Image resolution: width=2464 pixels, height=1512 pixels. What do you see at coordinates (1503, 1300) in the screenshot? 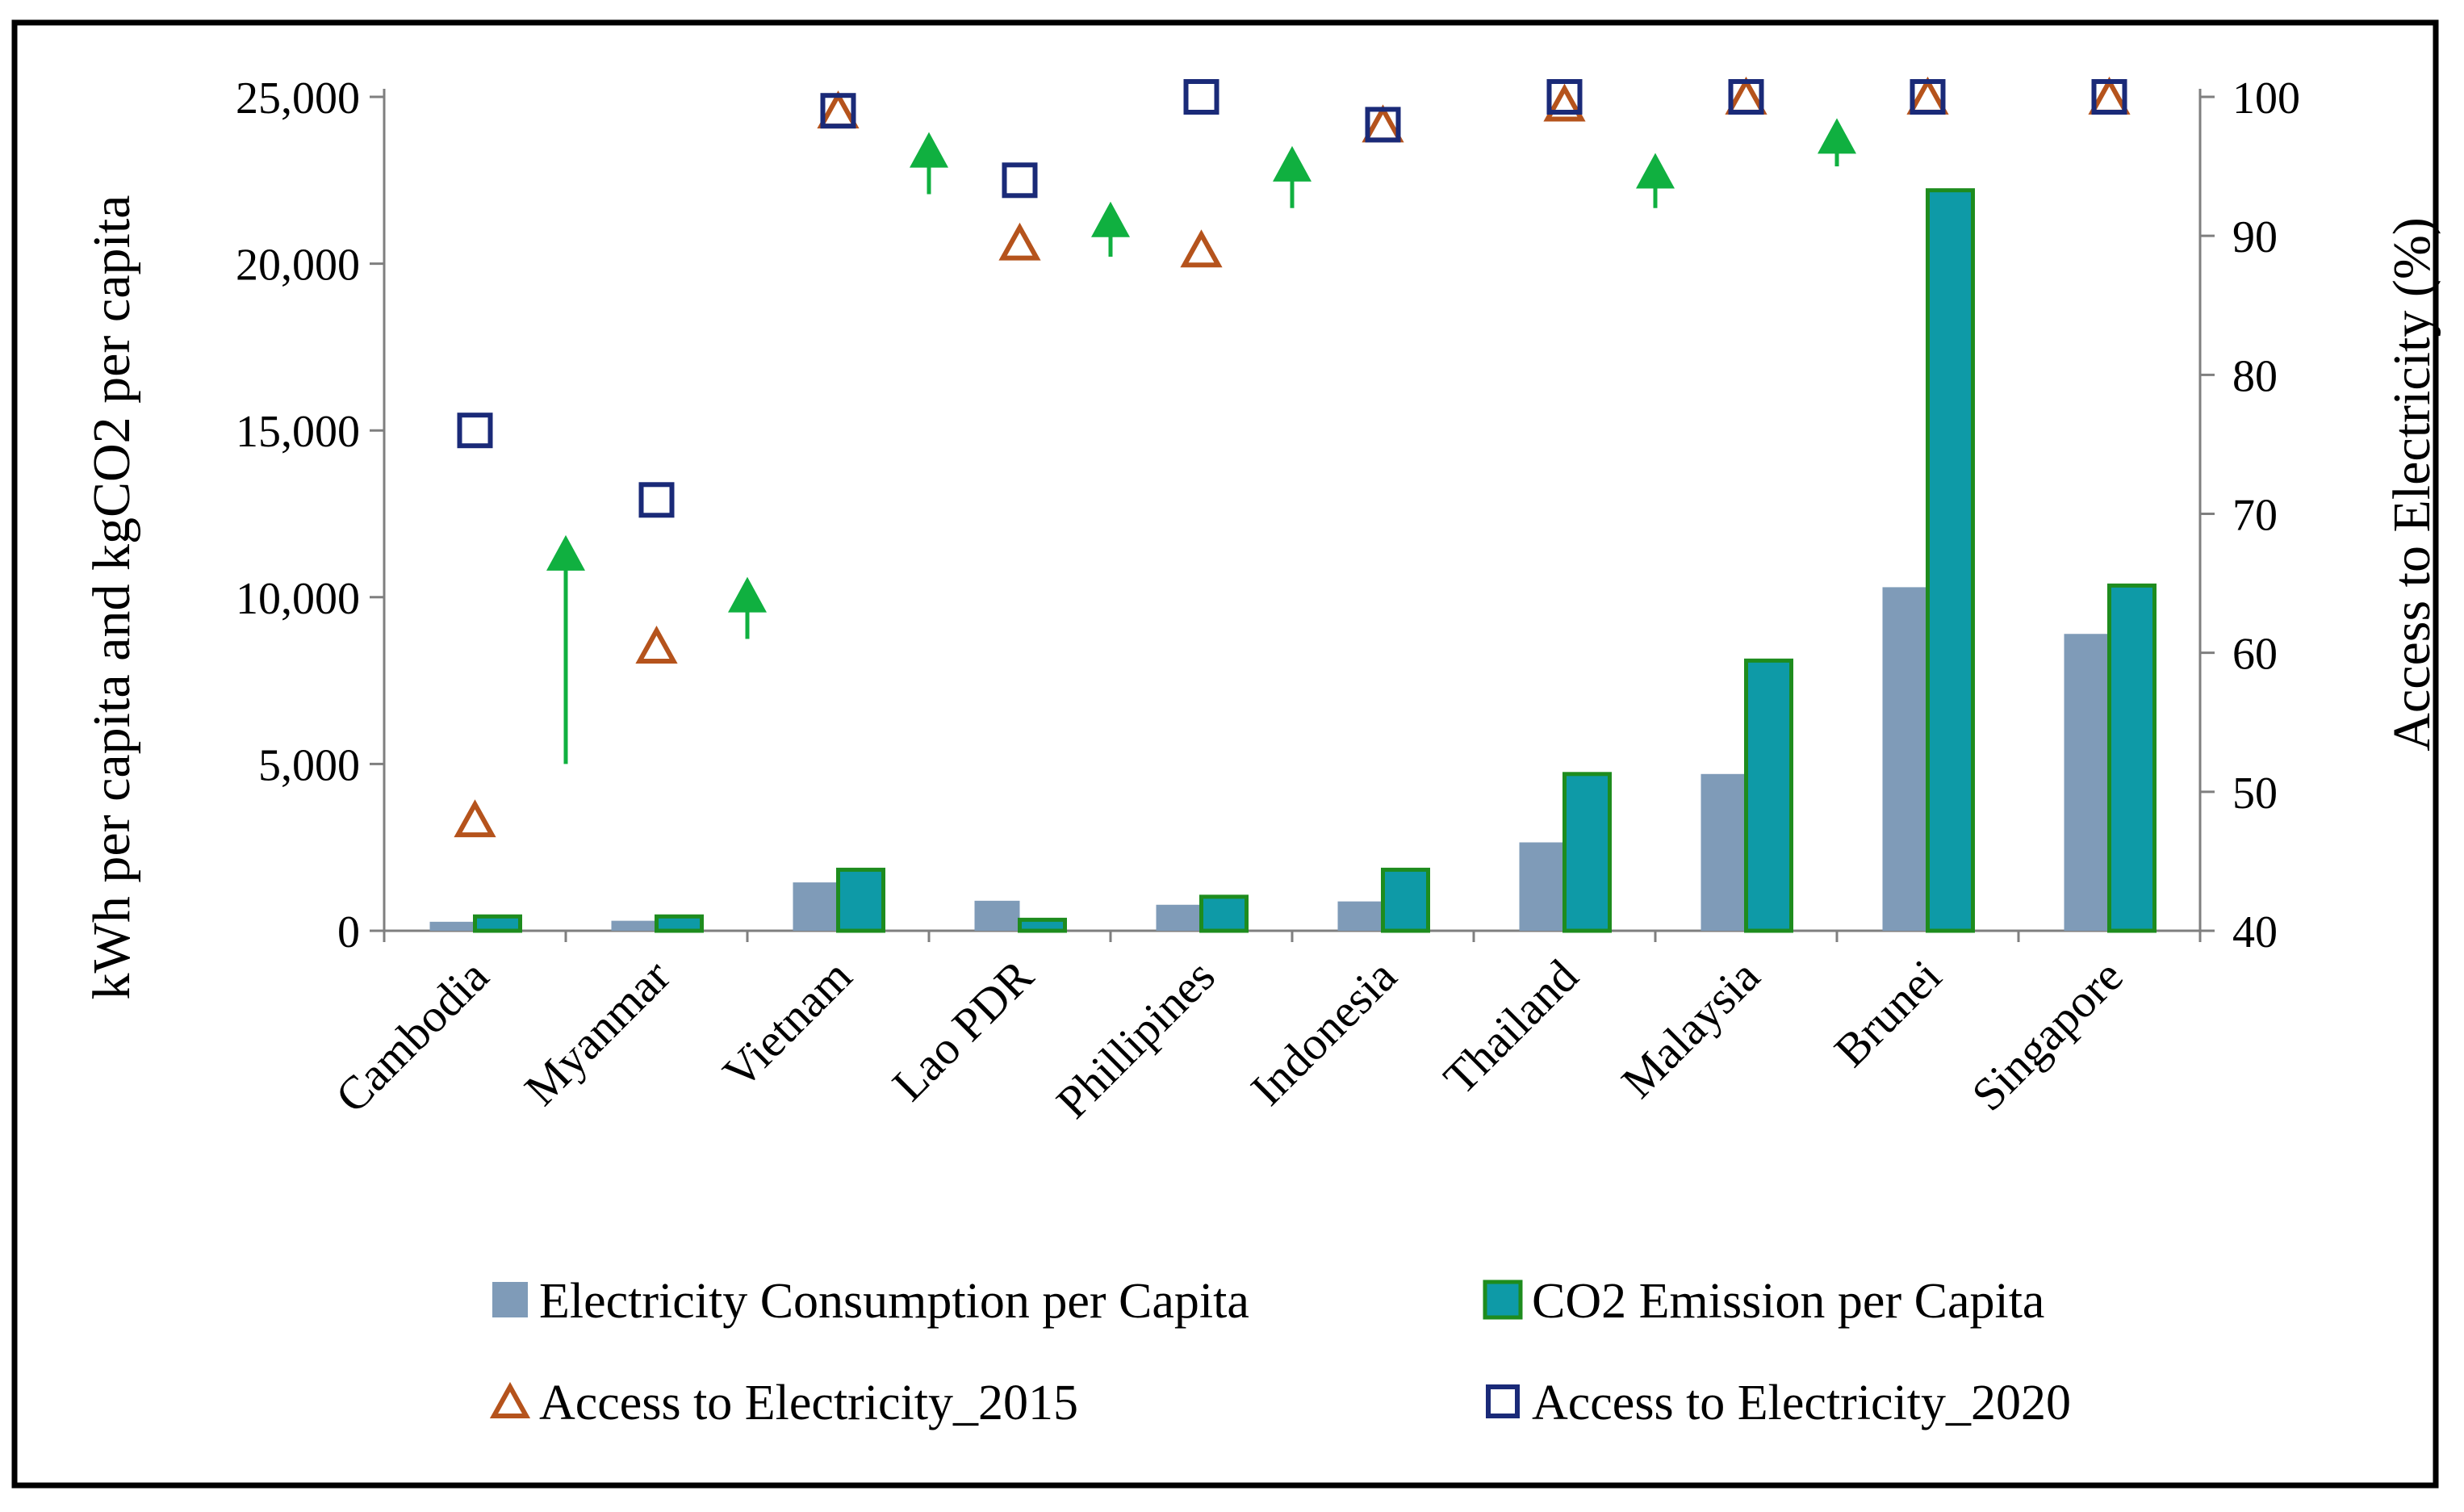
I see `legend-swatch-co2` at bounding box center [1503, 1300].